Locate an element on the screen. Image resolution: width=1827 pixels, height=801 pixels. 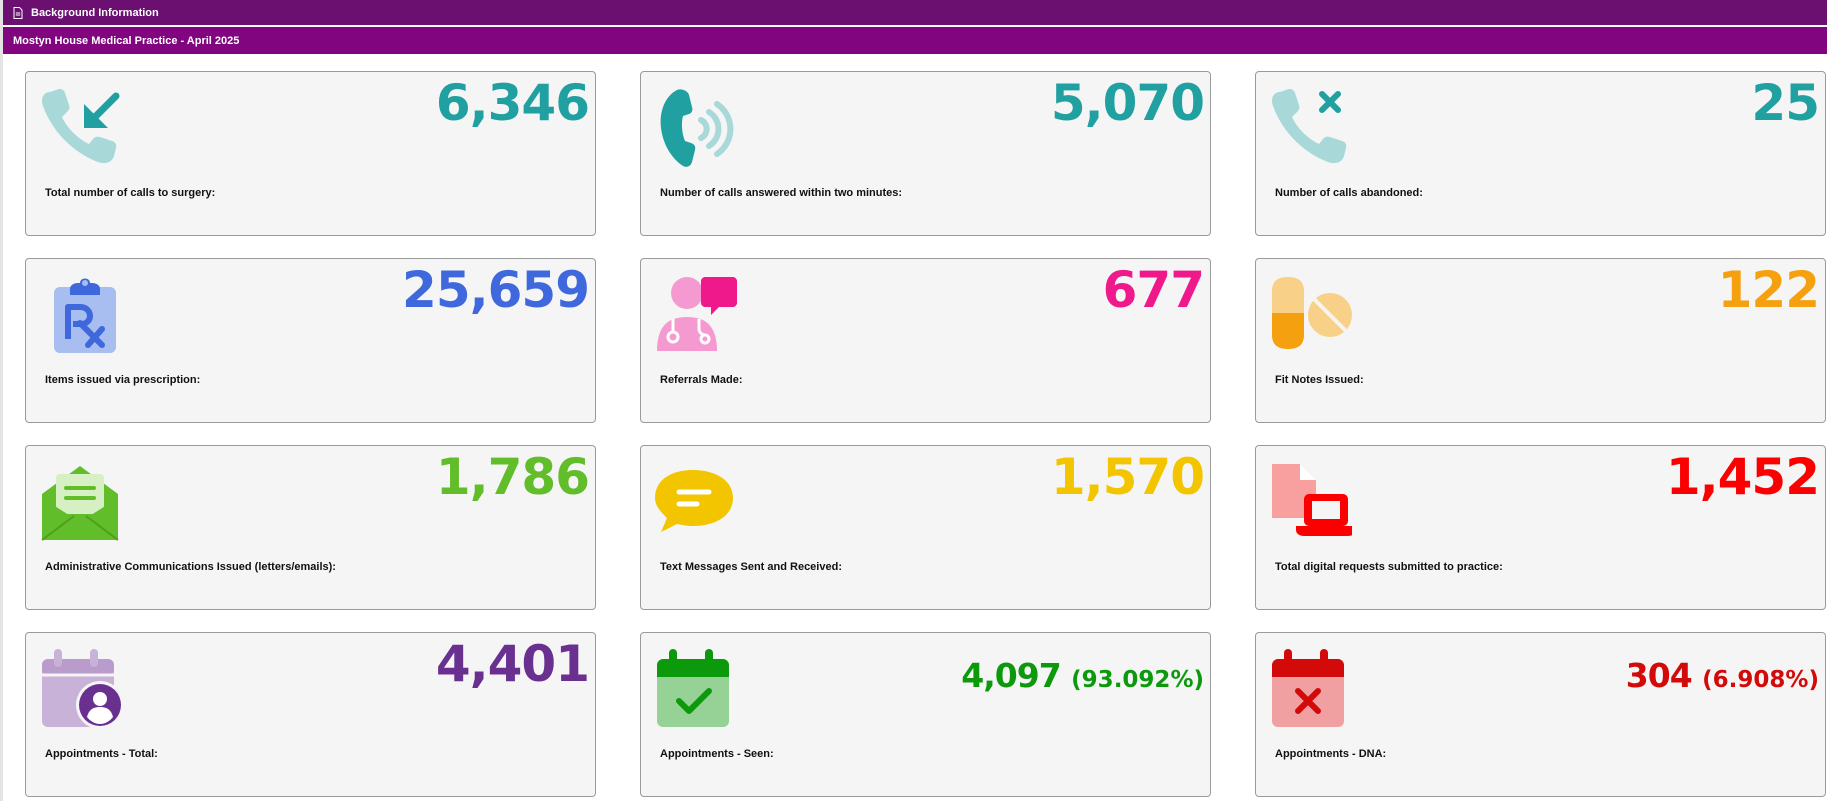
document-icon is located at coordinates (18, 12).